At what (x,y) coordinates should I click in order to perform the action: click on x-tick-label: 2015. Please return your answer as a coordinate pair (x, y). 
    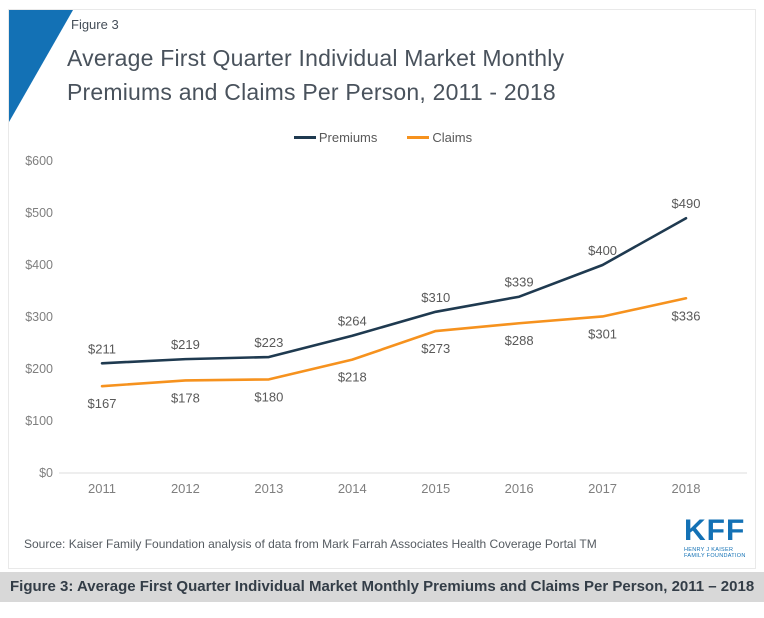
    Looking at the image, I should click on (435, 488).